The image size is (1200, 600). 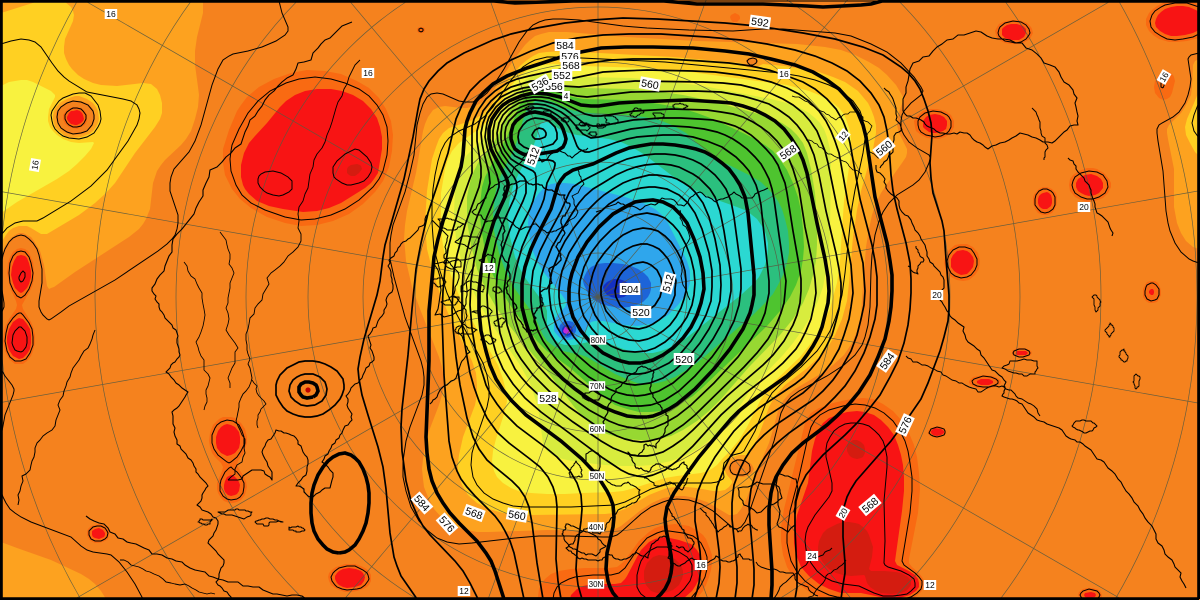 What do you see at coordinates (597, 476) in the screenshot?
I see `svg-text: 50N` at bounding box center [597, 476].